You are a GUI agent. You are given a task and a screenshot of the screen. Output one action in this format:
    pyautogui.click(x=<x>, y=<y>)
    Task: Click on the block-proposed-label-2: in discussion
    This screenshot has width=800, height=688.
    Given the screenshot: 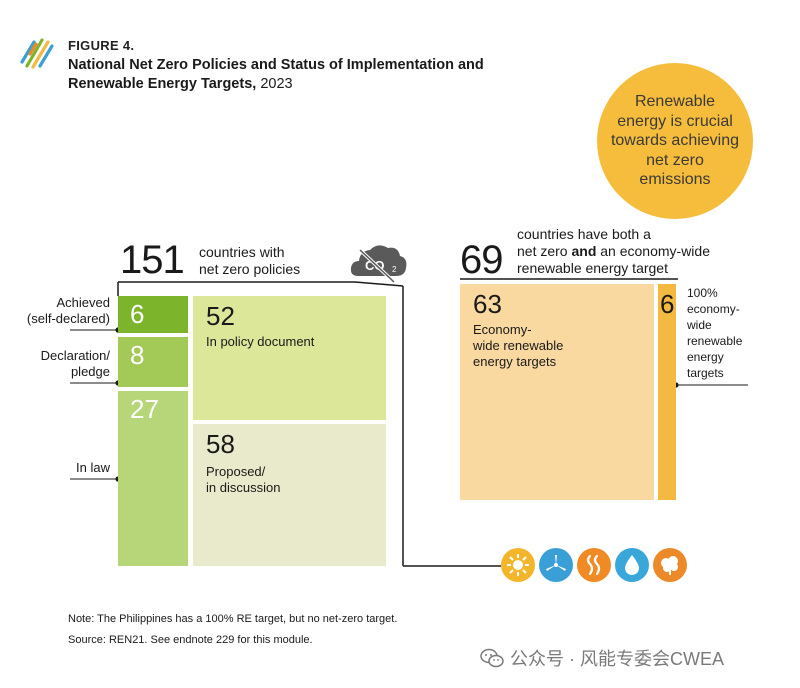 What is the action you would take?
    pyautogui.click(x=243, y=487)
    